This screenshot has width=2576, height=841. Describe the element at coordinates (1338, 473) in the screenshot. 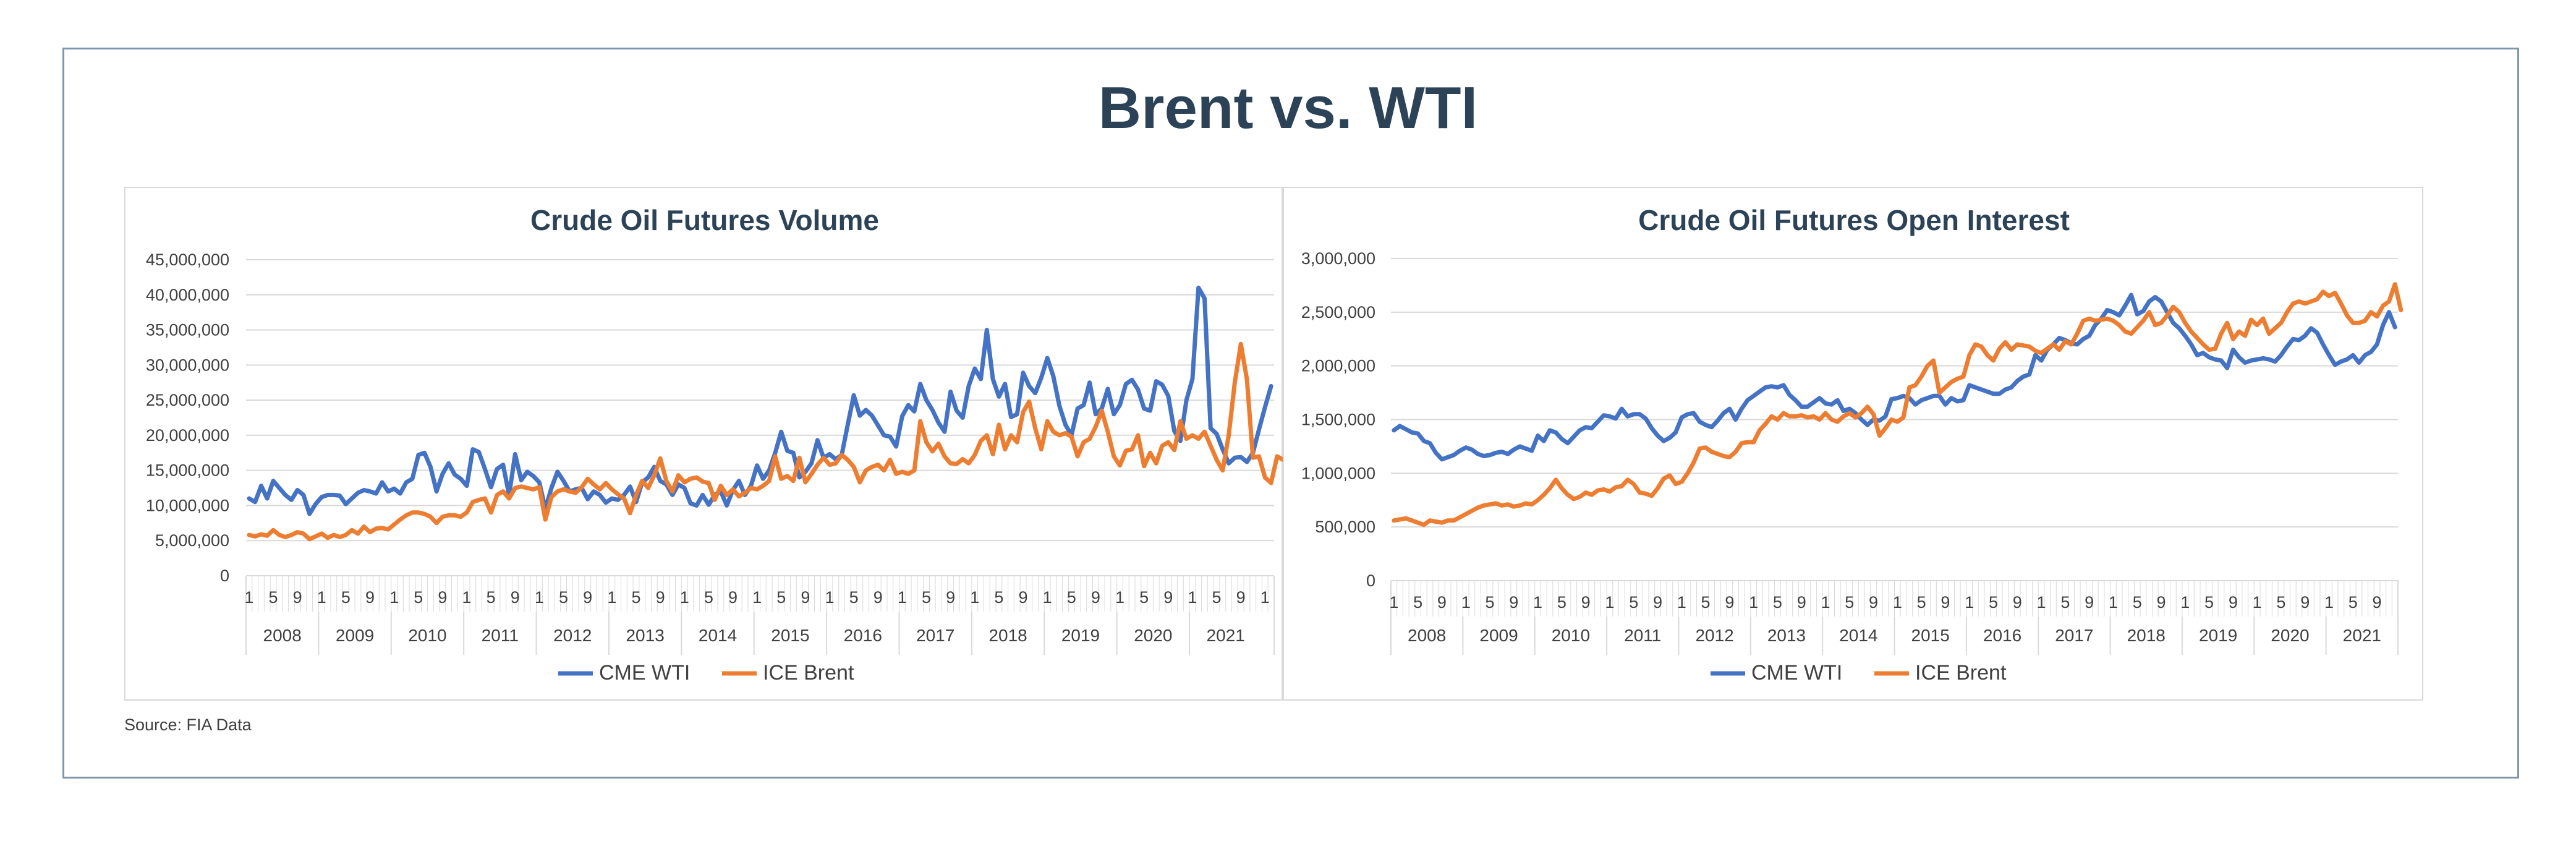

I see `y-tick-label: 1,000,000` at that location.